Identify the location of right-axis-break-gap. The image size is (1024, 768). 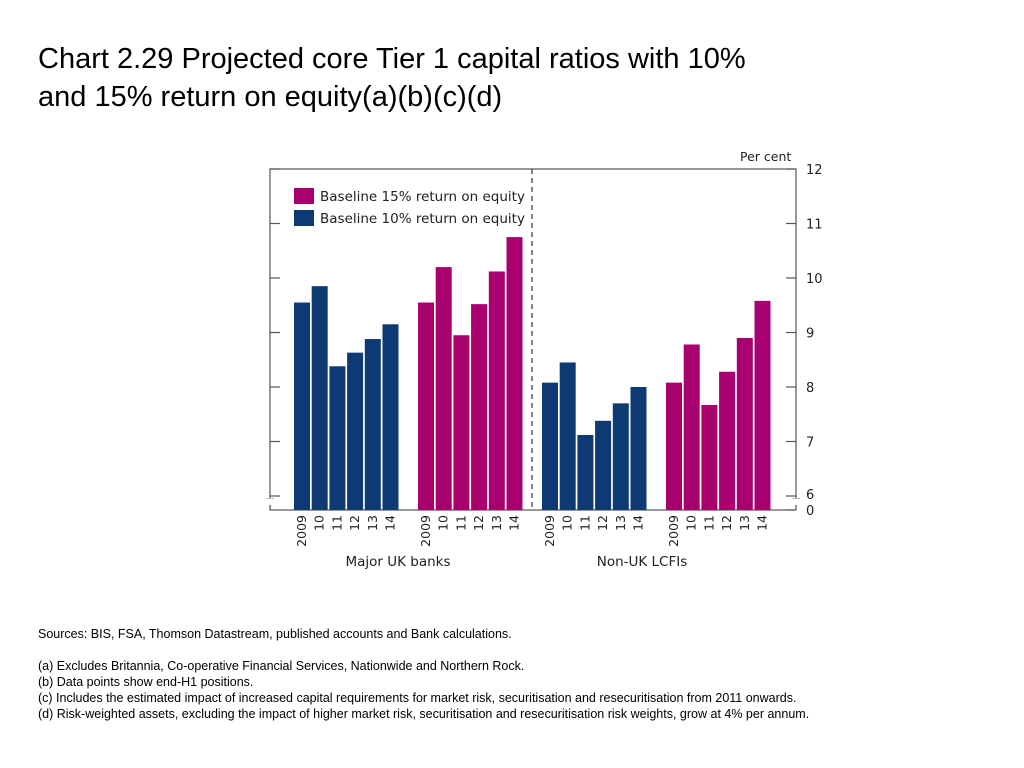
(796, 502).